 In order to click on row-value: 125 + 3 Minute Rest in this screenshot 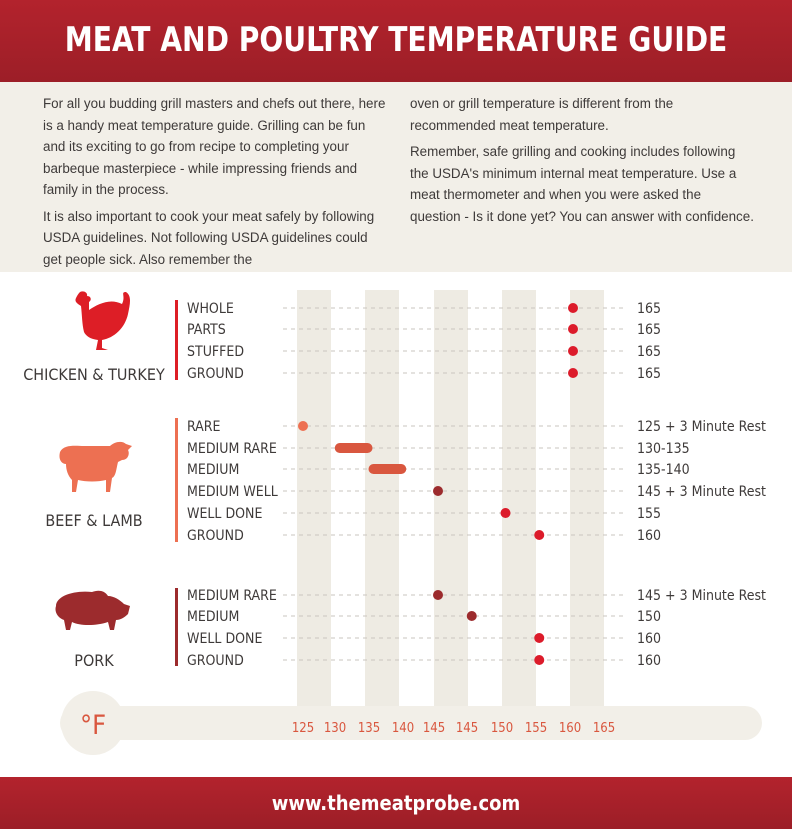, I will do `click(701, 427)`.